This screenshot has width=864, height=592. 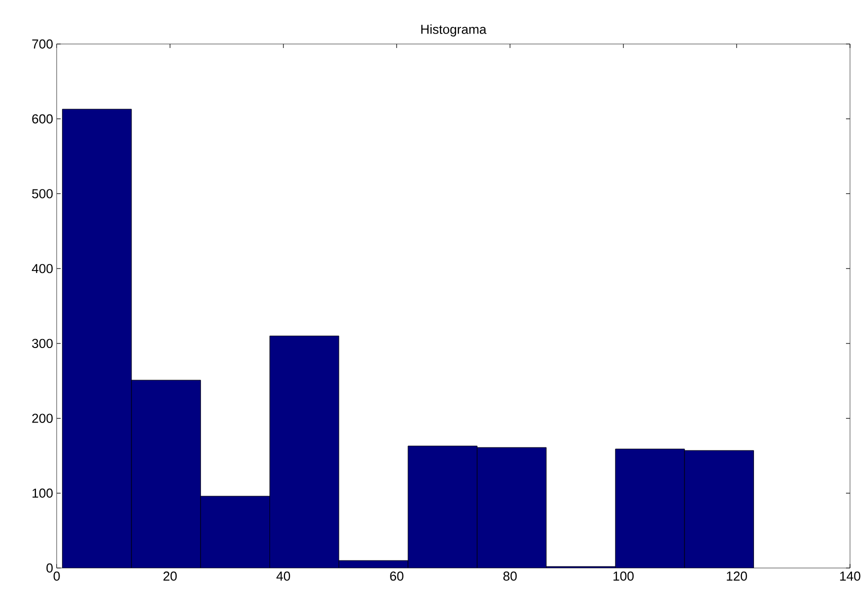 I want to click on y-tick-label: 200, so click(x=42, y=418).